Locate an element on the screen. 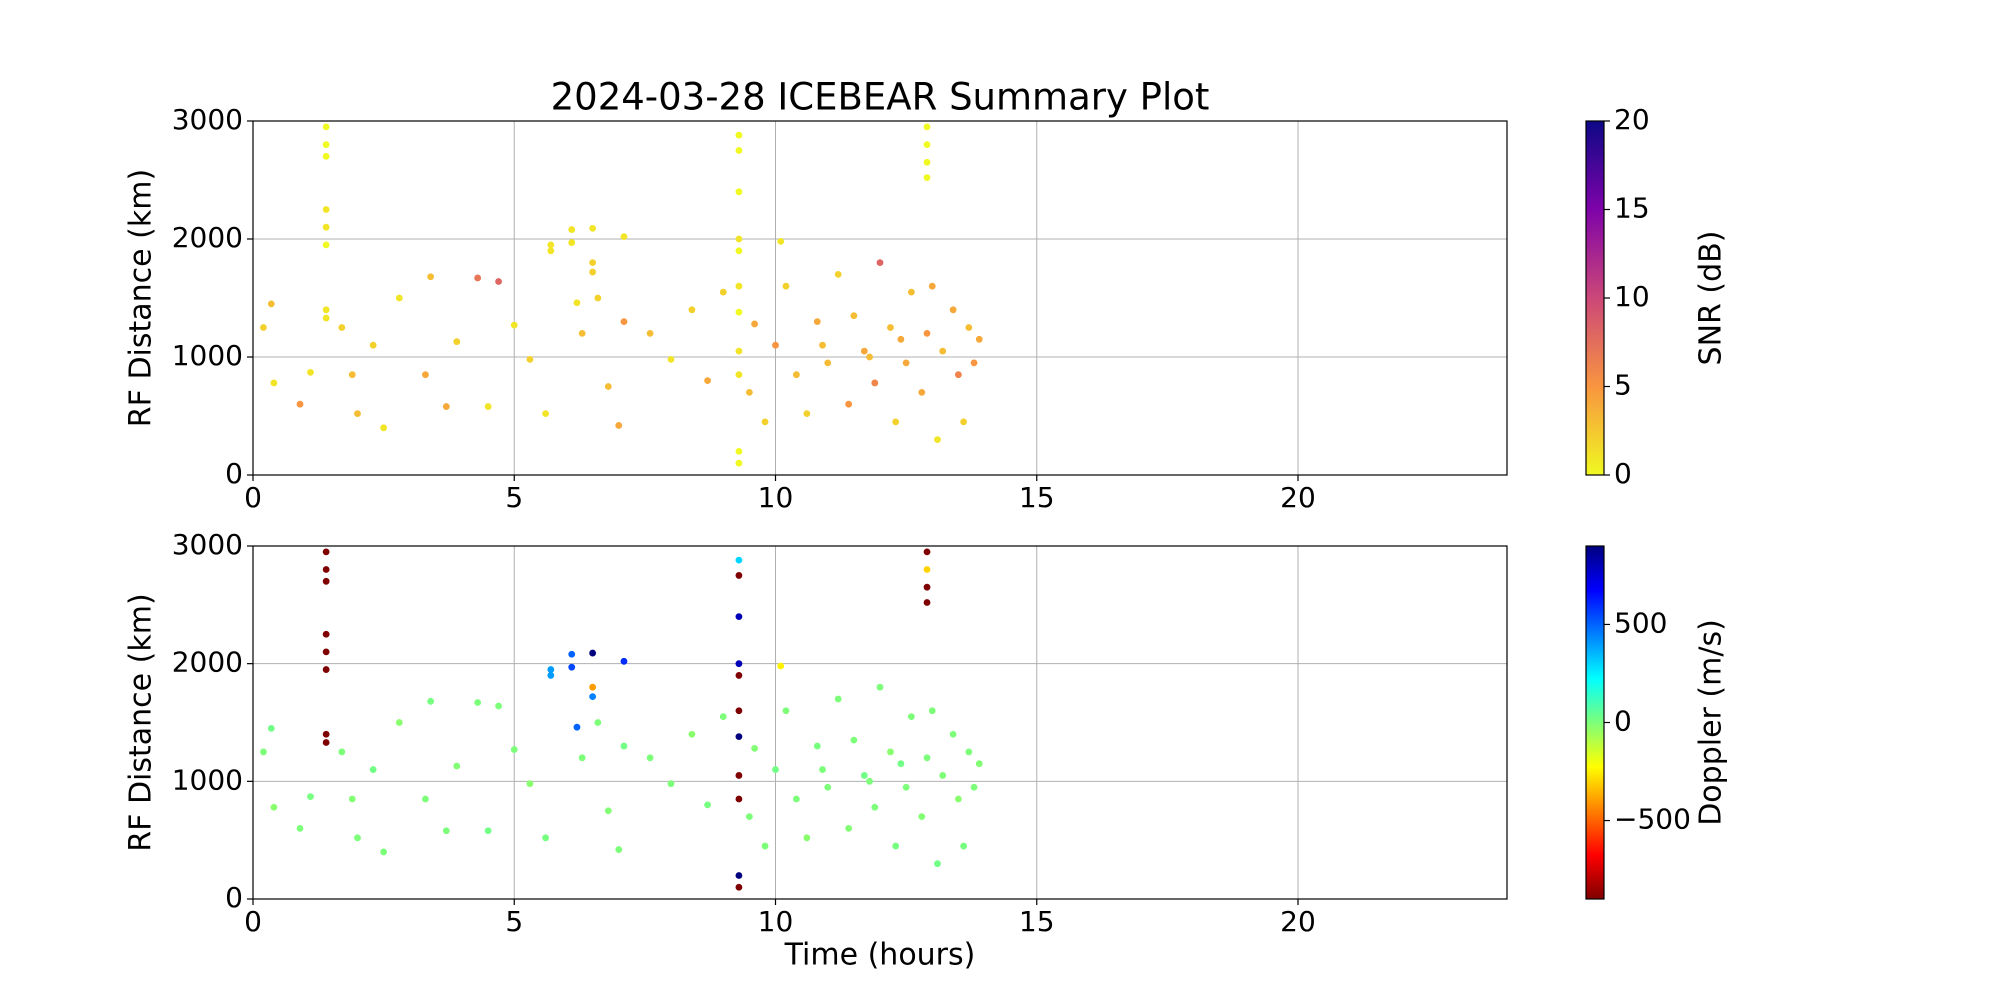 The width and height of the screenshot is (2000, 1000). colorbar-tick-label: 5 is located at coordinates (1623, 385).